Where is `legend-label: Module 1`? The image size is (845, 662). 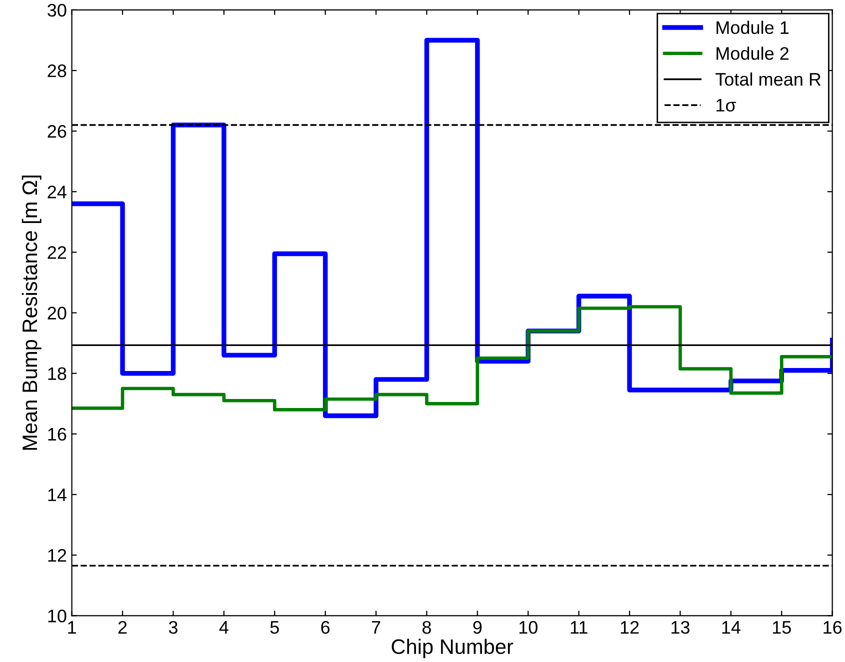
legend-label: Module 1 is located at coordinates (752, 27).